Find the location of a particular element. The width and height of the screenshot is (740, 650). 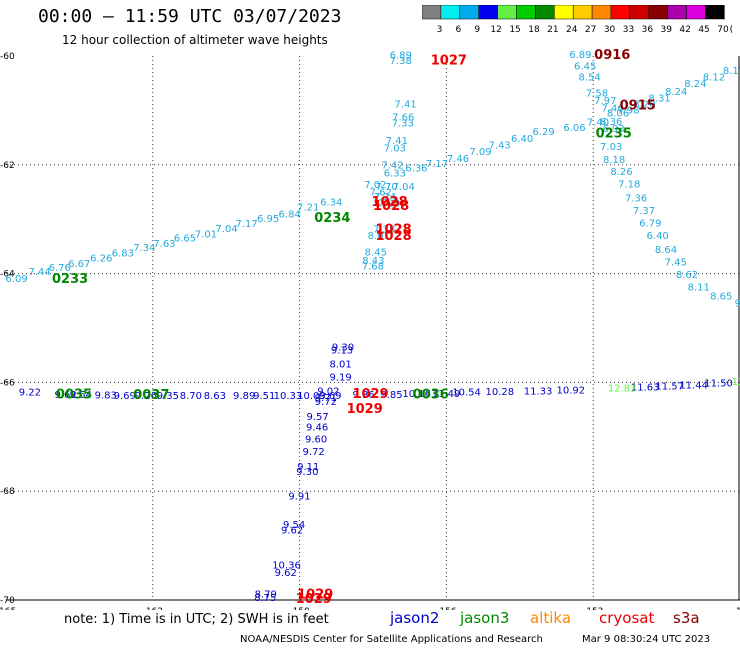

data-label: 6.29 is located at coordinates (544, 132).